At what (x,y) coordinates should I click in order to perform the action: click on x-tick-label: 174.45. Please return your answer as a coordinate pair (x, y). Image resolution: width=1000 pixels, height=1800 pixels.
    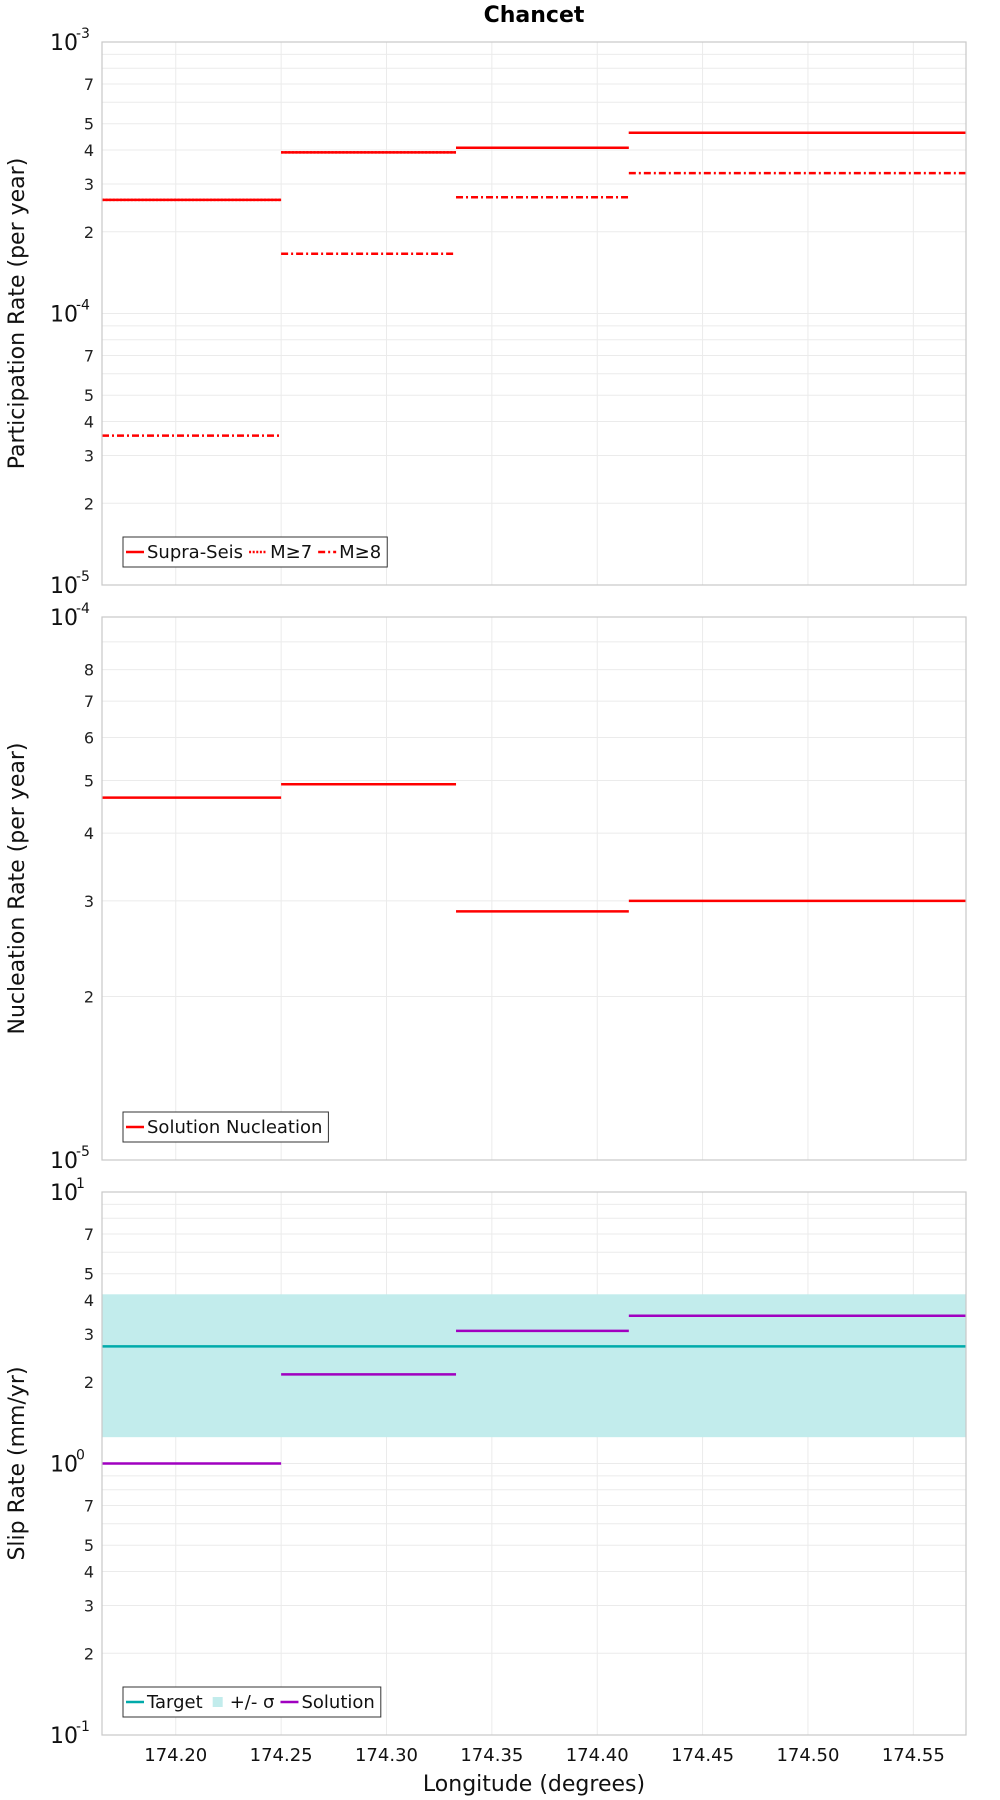
    Looking at the image, I should click on (702, 1755).